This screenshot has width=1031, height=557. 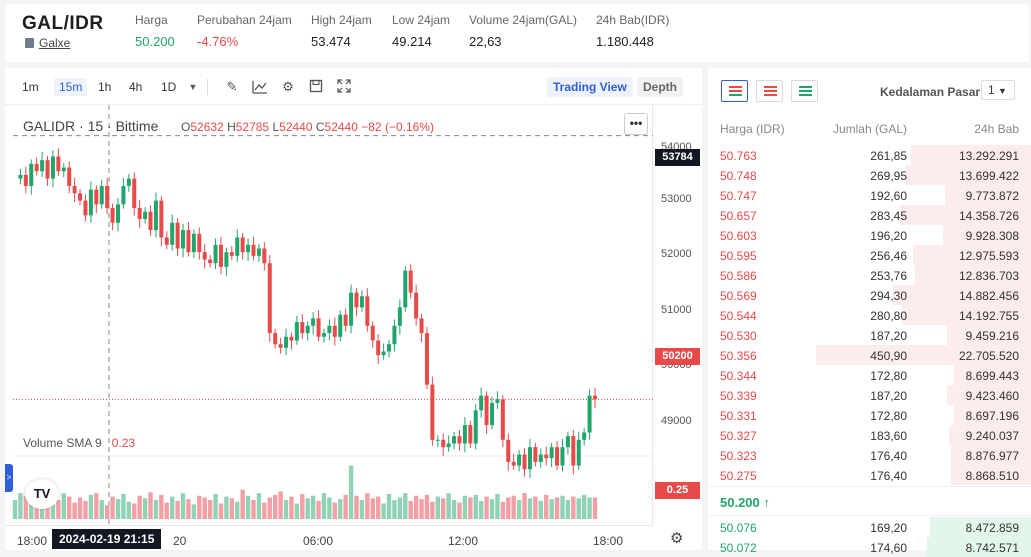 What do you see at coordinates (344, 87) in the screenshot?
I see `fullscreen-icon` at bounding box center [344, 87].